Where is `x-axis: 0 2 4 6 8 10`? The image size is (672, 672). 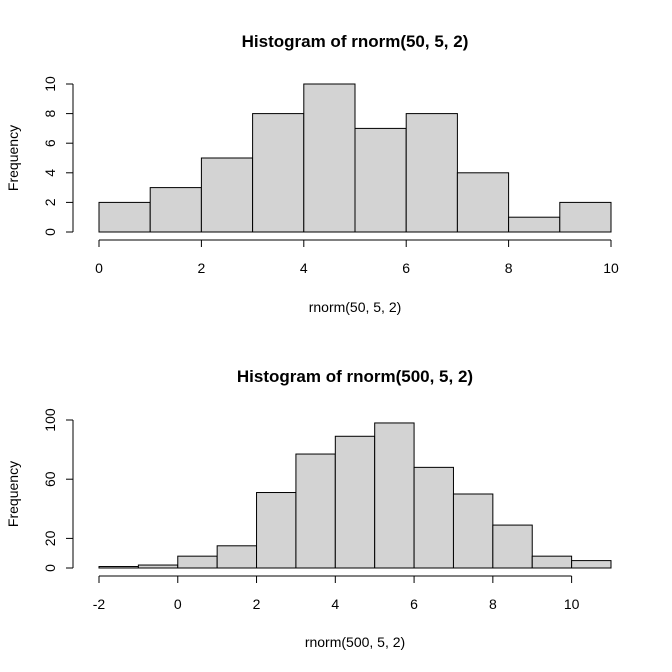
x-axis: 0 2 4 6 8 10 is located at coordinates (357, 257).